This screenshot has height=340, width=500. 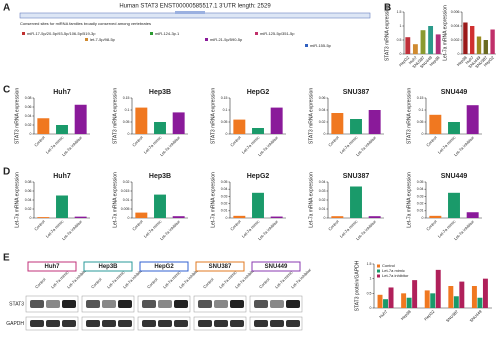 I want to click on site-marker, so click(x=151, y=33).